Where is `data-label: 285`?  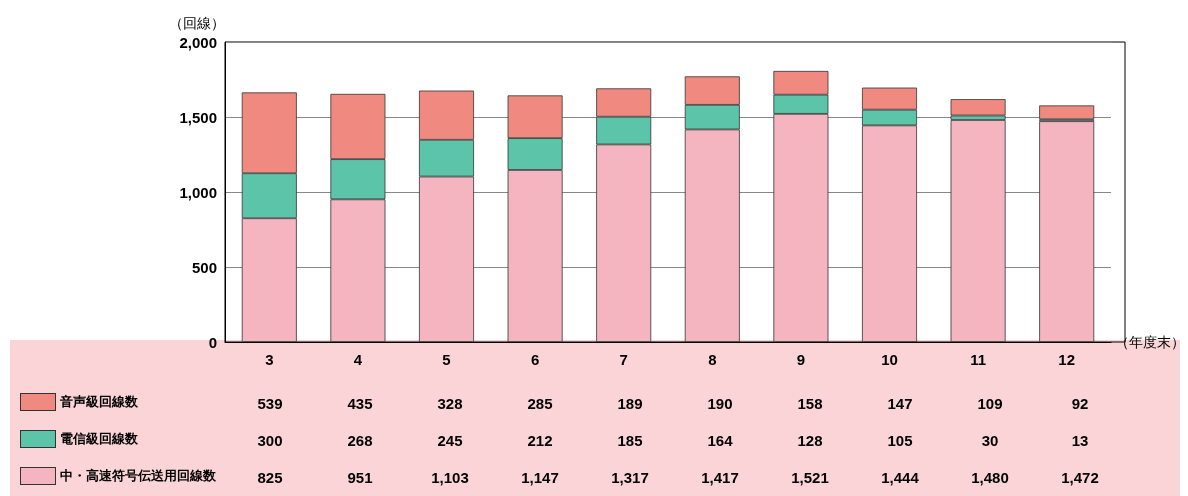
data-label: 285 is located at coordinates (540, 404).